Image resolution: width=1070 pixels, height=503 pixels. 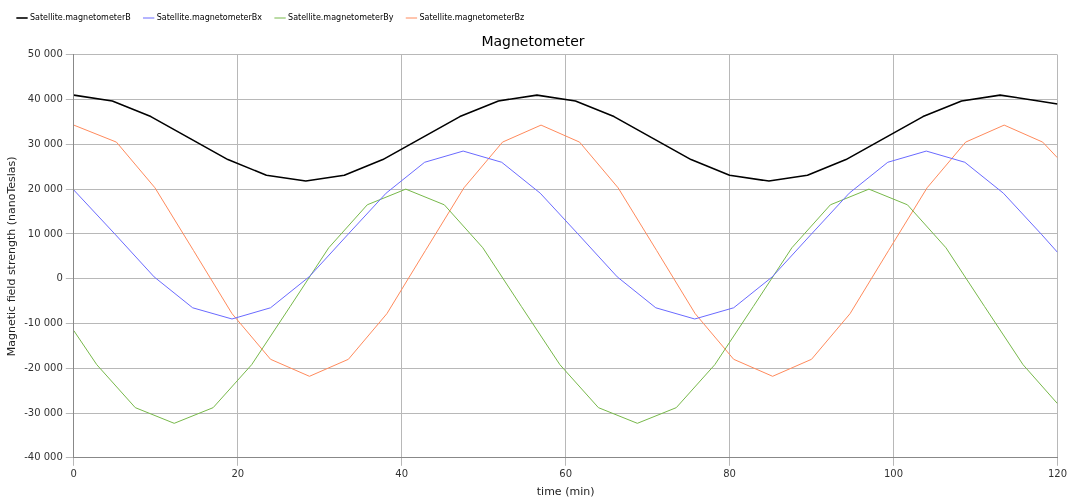 I want to click on legend-label: Satellite.magnetometerBy, so click(x=341, y=18).